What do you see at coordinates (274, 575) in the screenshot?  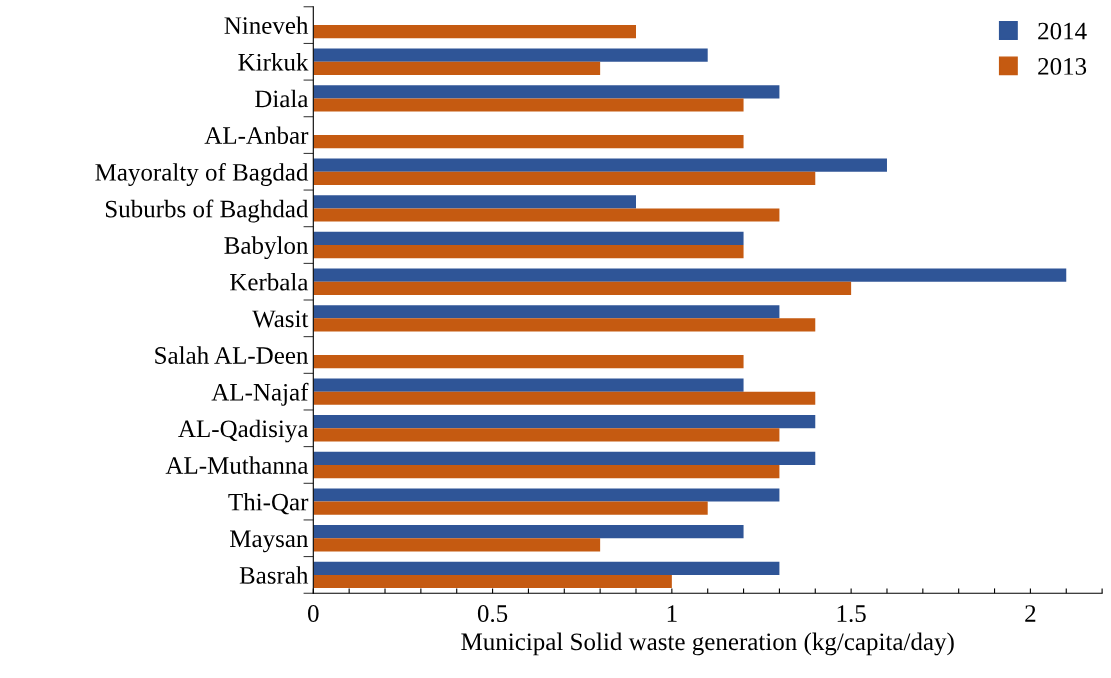 I see `y-tick-label: Basrah` at bounding box center [274, 575].